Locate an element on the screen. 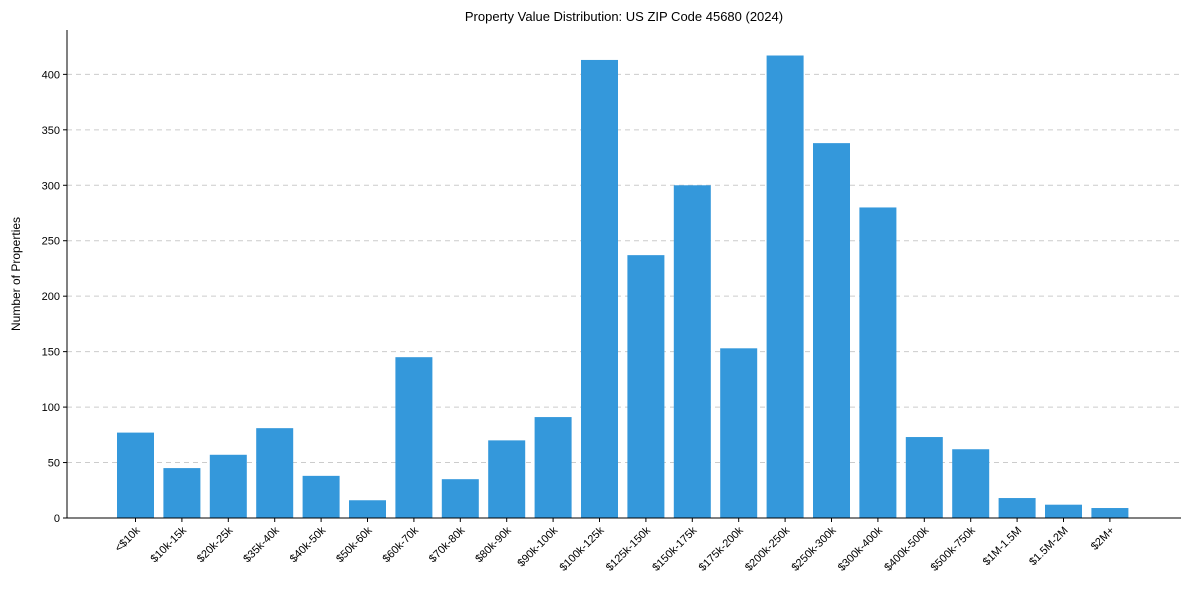 The width and height of the screenshot is (1189, 595). x-tick-label: $50k-60k is located at coordinates (354, 544).